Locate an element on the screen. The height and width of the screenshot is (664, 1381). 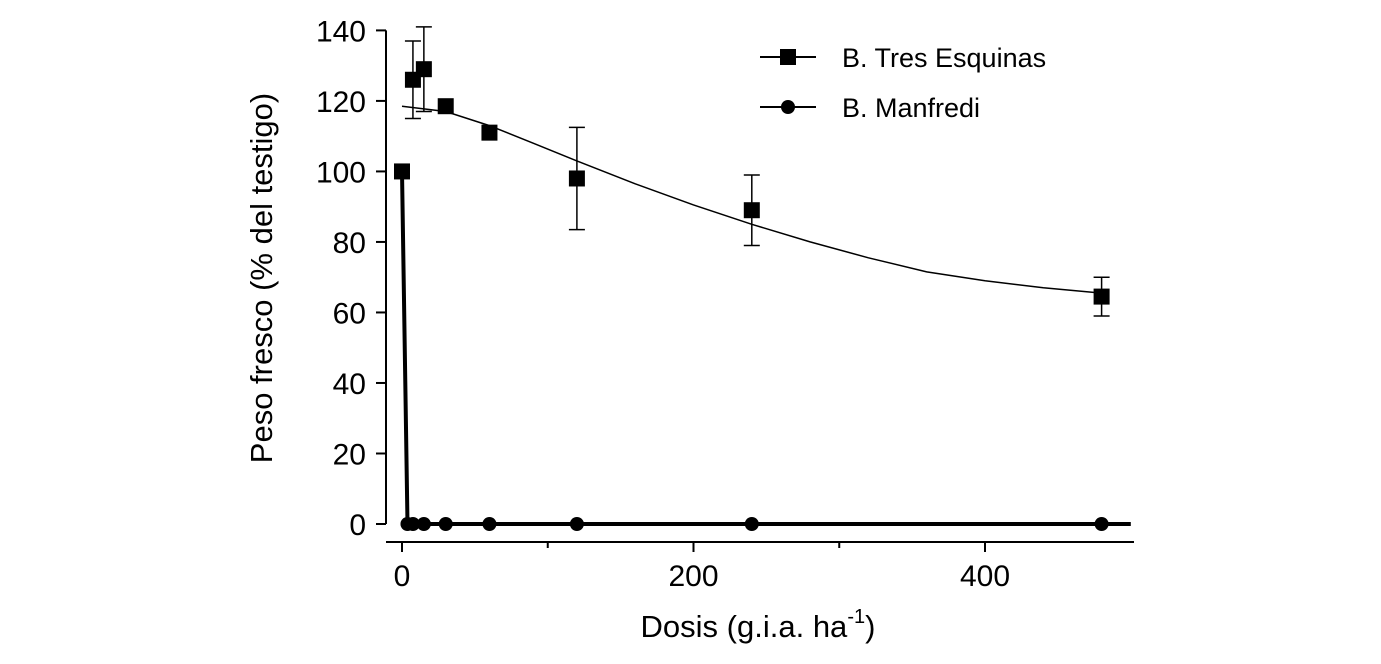
legend-label: B. Tres Esquinas is located at coordinates (944, 58).